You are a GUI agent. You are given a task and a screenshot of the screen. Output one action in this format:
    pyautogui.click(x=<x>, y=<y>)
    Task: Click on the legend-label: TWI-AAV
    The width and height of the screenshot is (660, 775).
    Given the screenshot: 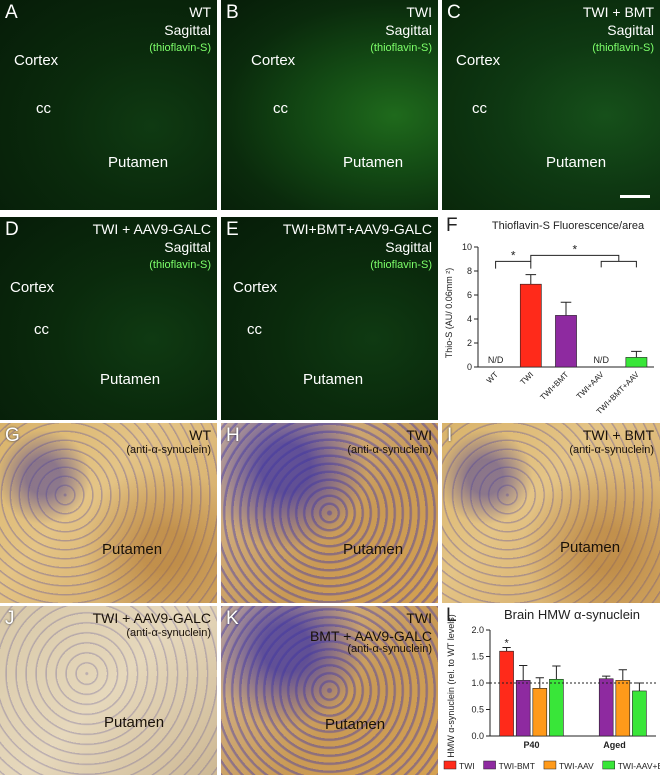 What is the action you would take?
    pyautogui.click(x=576, y=766)
    